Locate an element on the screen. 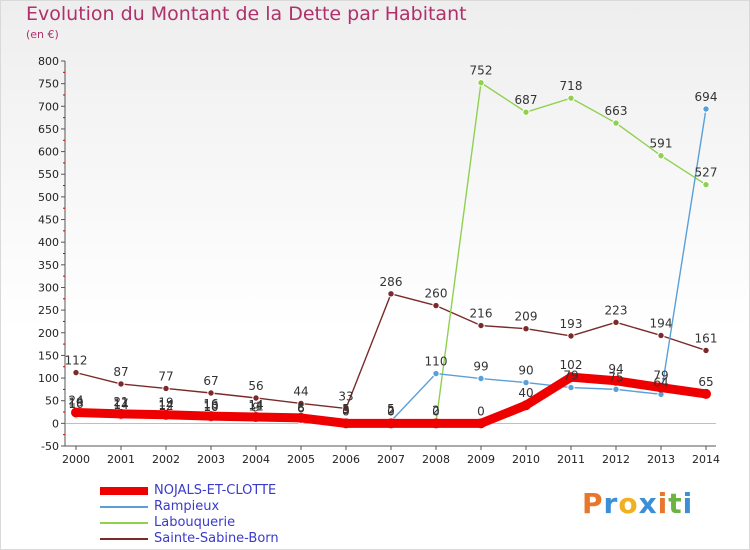  data-label: 161 is located at coordinates (706, 338).